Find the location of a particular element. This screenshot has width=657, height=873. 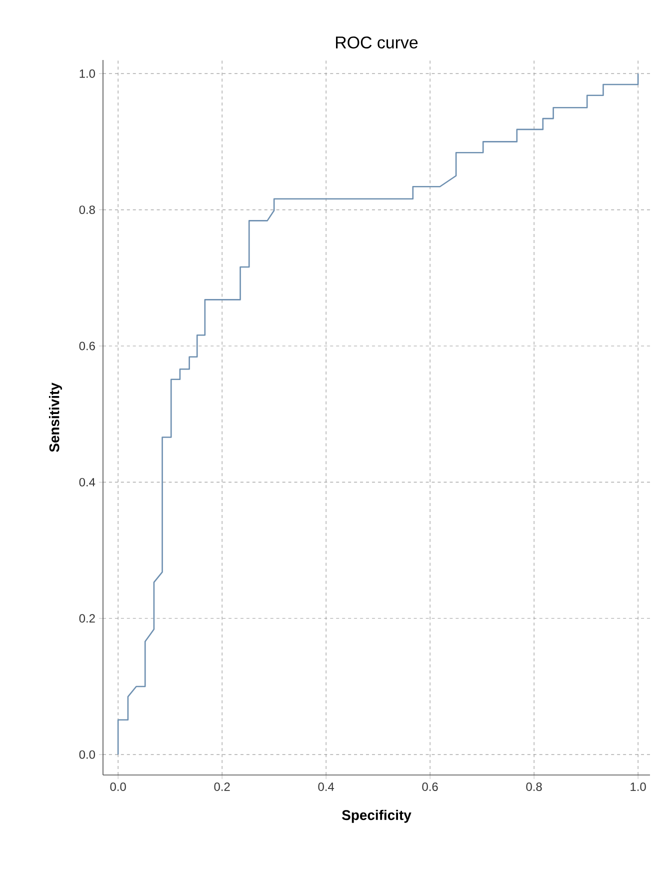

y-tick-label: 0.6 is located at coordinates (87, 346).